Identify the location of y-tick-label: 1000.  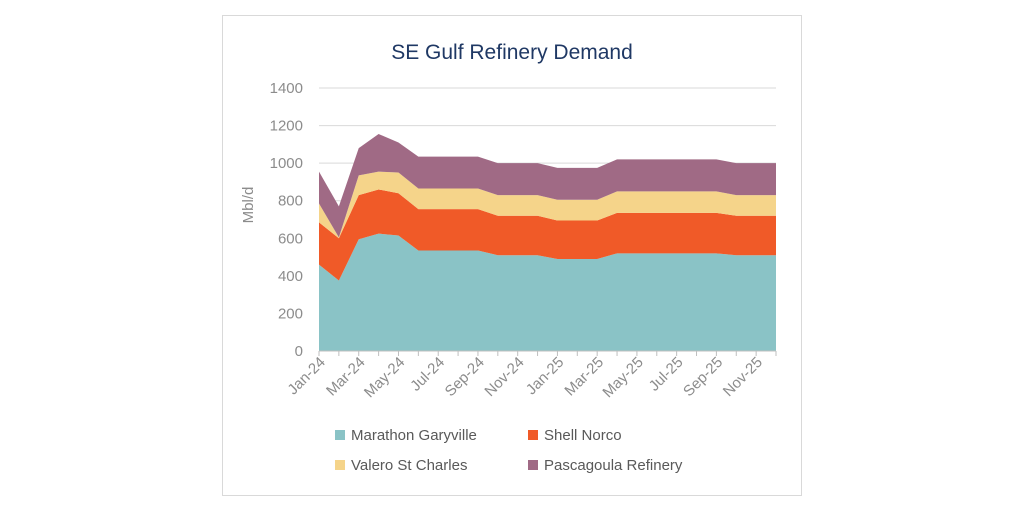
(286, 163).